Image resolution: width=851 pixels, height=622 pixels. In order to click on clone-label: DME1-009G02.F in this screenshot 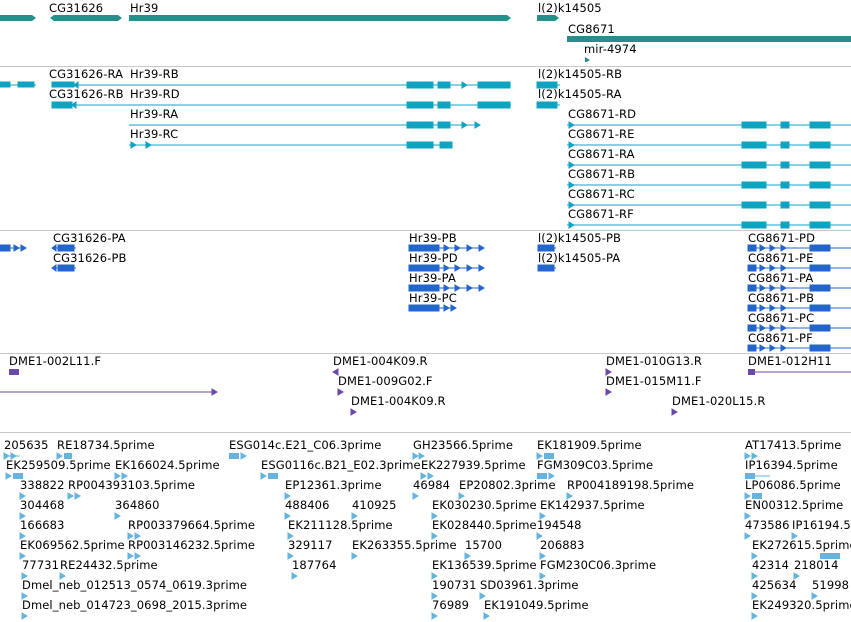, I will do `click(385, 381)`.